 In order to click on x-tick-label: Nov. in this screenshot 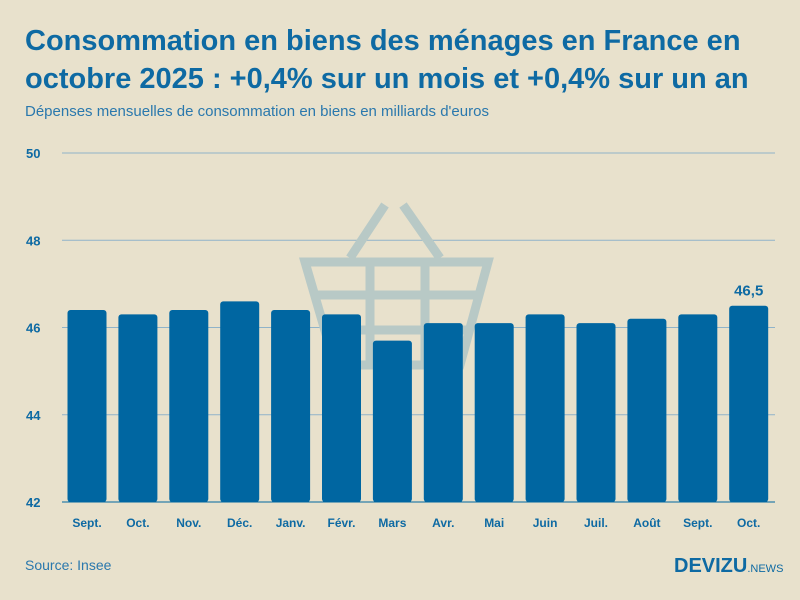, I will do `click(188, 523)`.